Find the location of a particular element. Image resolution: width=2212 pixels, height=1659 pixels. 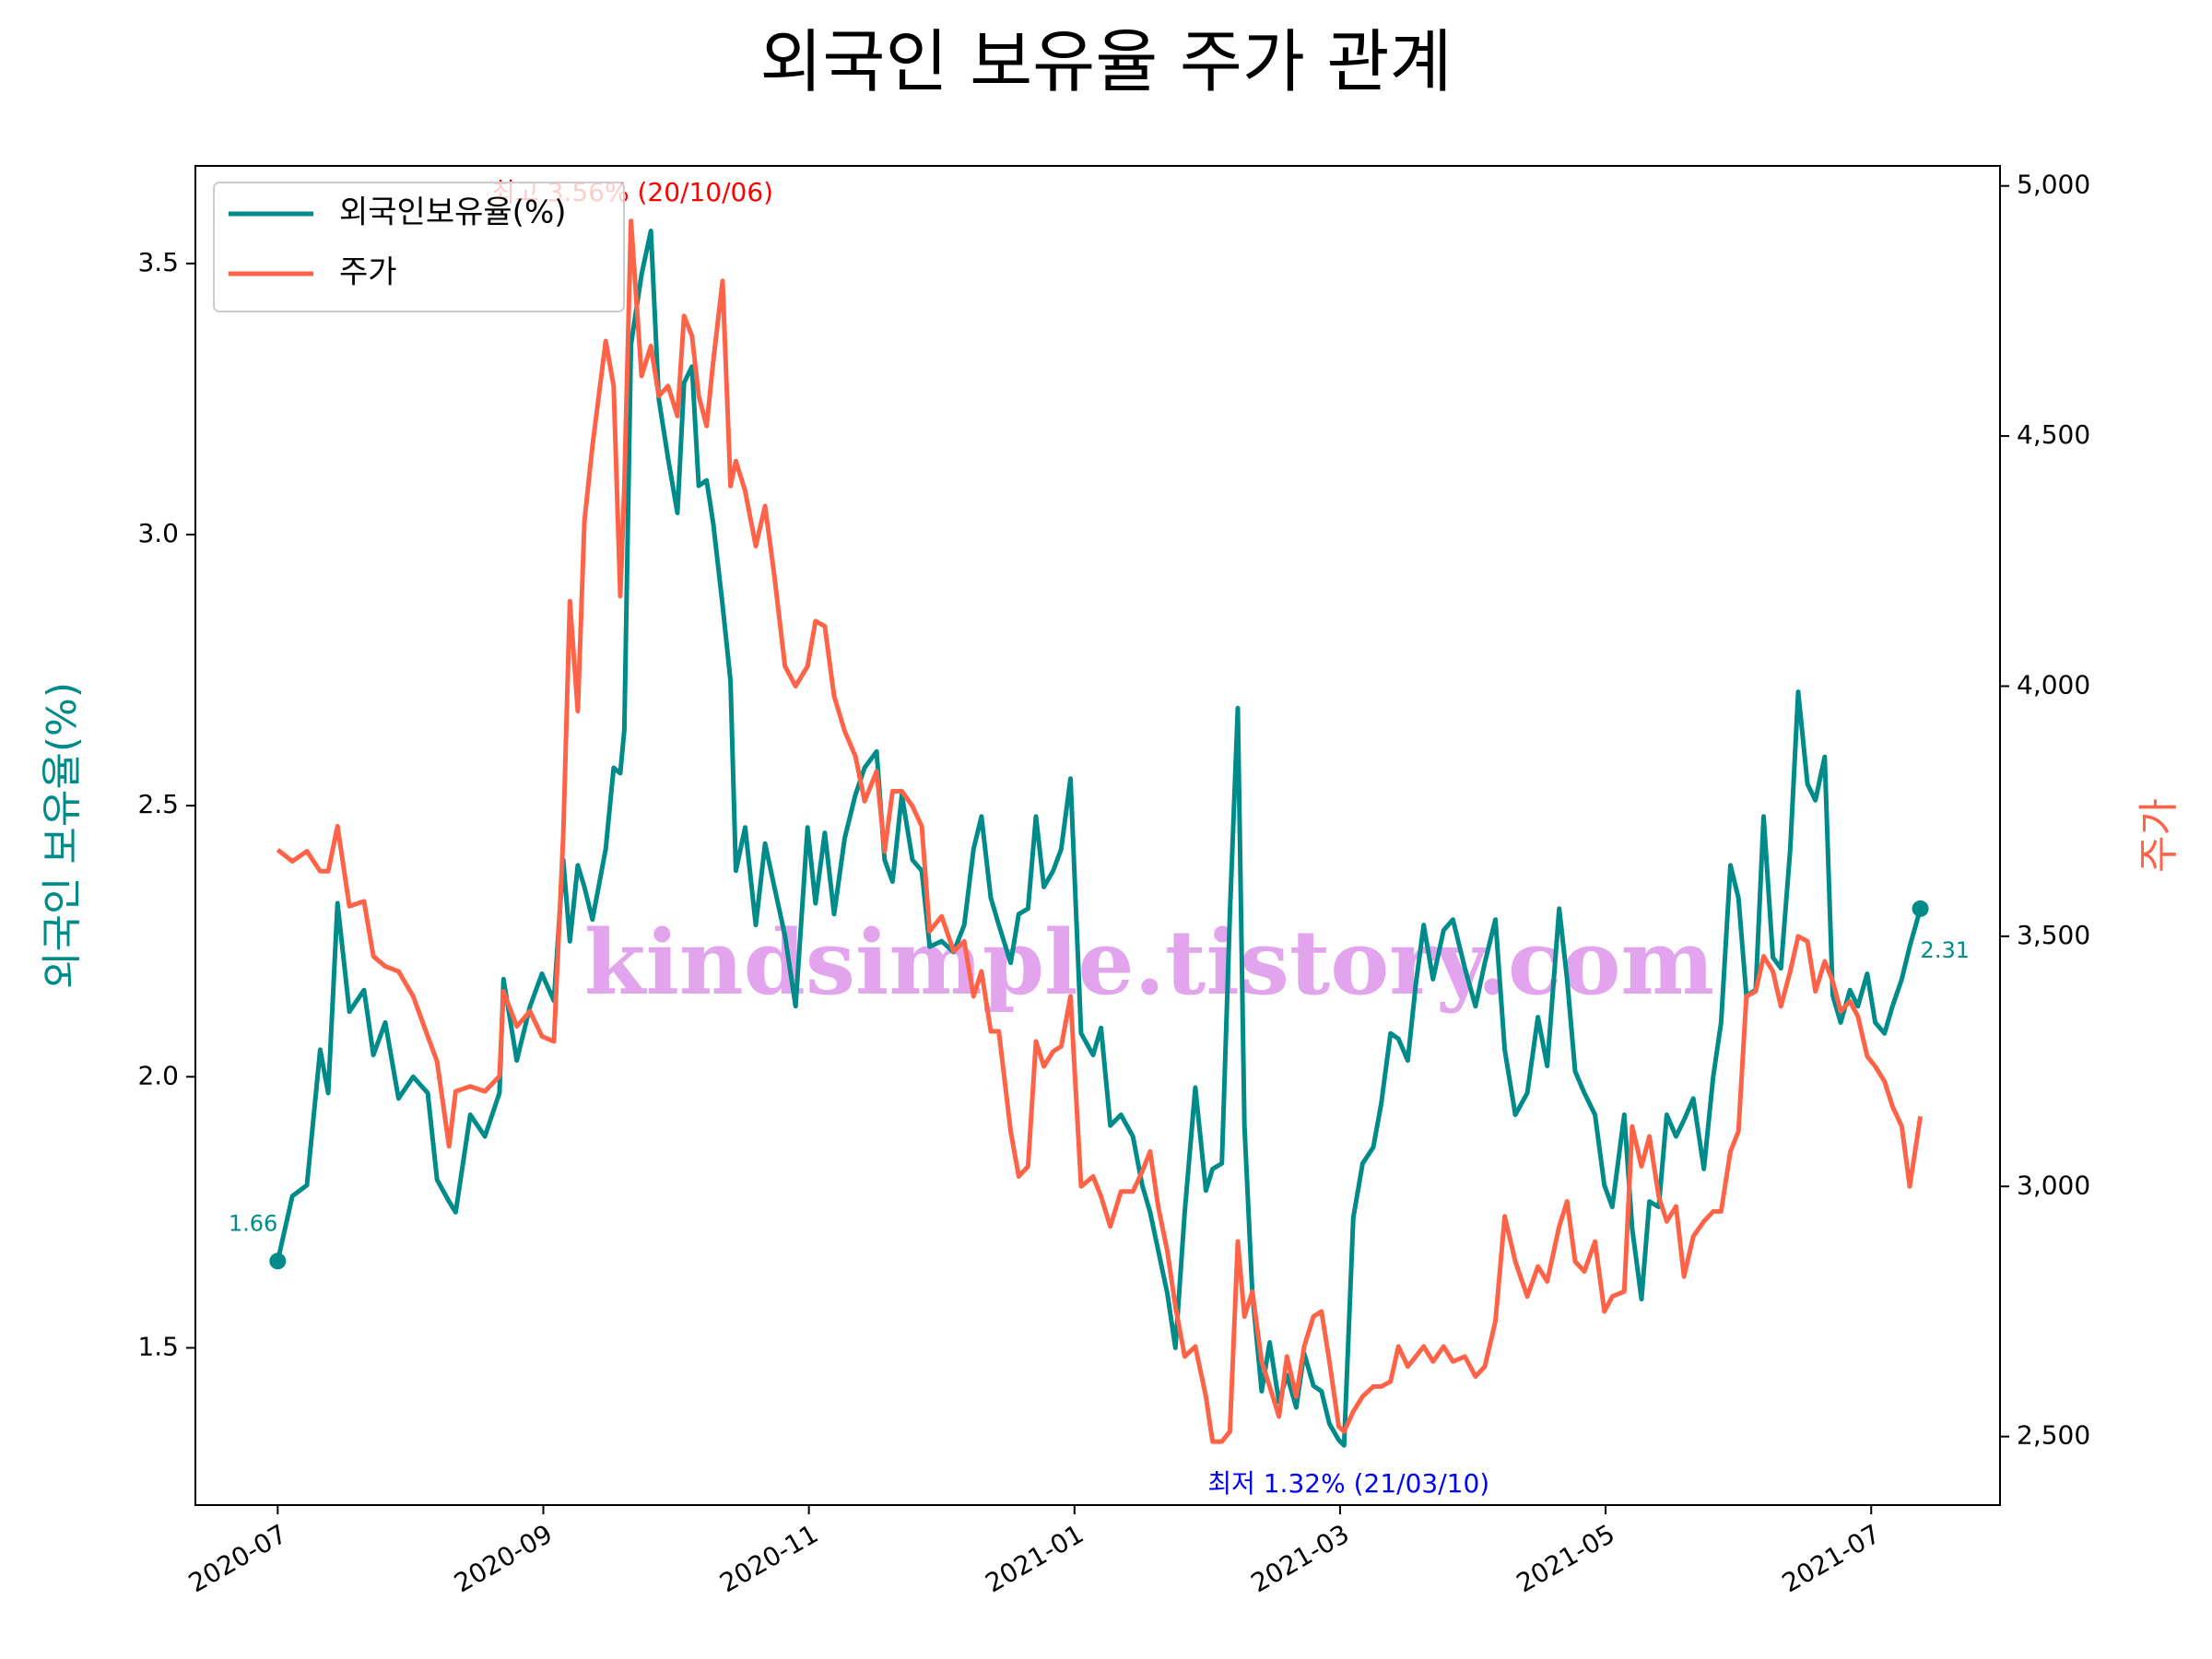

legend-box is located at coordinates (419, 247).